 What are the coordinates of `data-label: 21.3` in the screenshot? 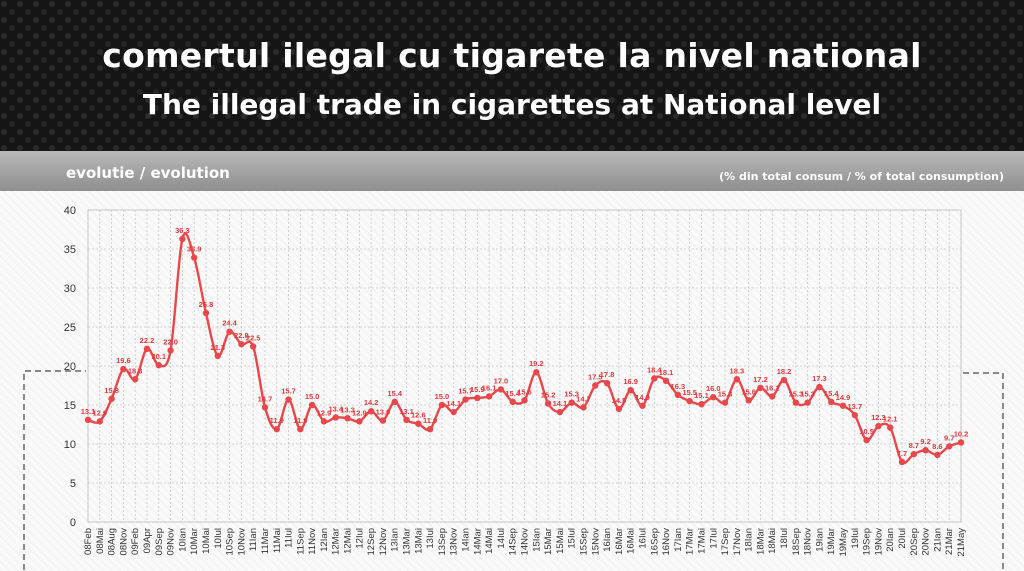 It's located at (217, 347).